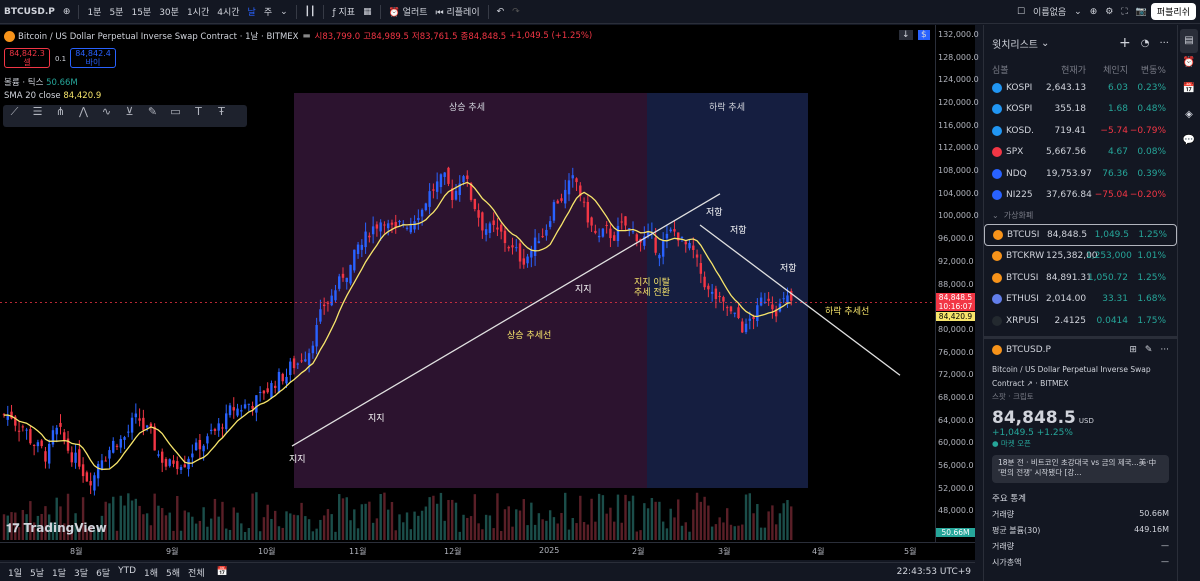 Image resolution: width=1200 pixels, height=581 pixels. What do you see at coordinates (169, 13) in the screenshot?
I see `interval-3: 30분` at bounding box center [169, 13].